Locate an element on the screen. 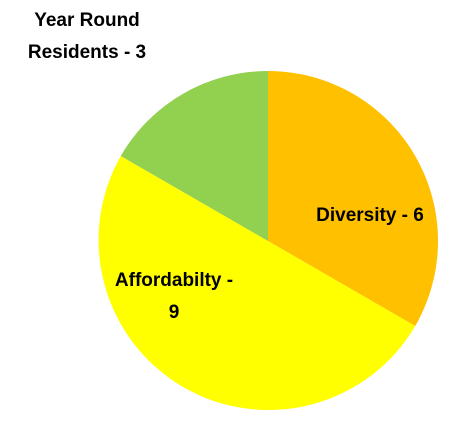  slice-label-year-round-residents: Year Round Residents - 3 is located at coordinates (87, 36).